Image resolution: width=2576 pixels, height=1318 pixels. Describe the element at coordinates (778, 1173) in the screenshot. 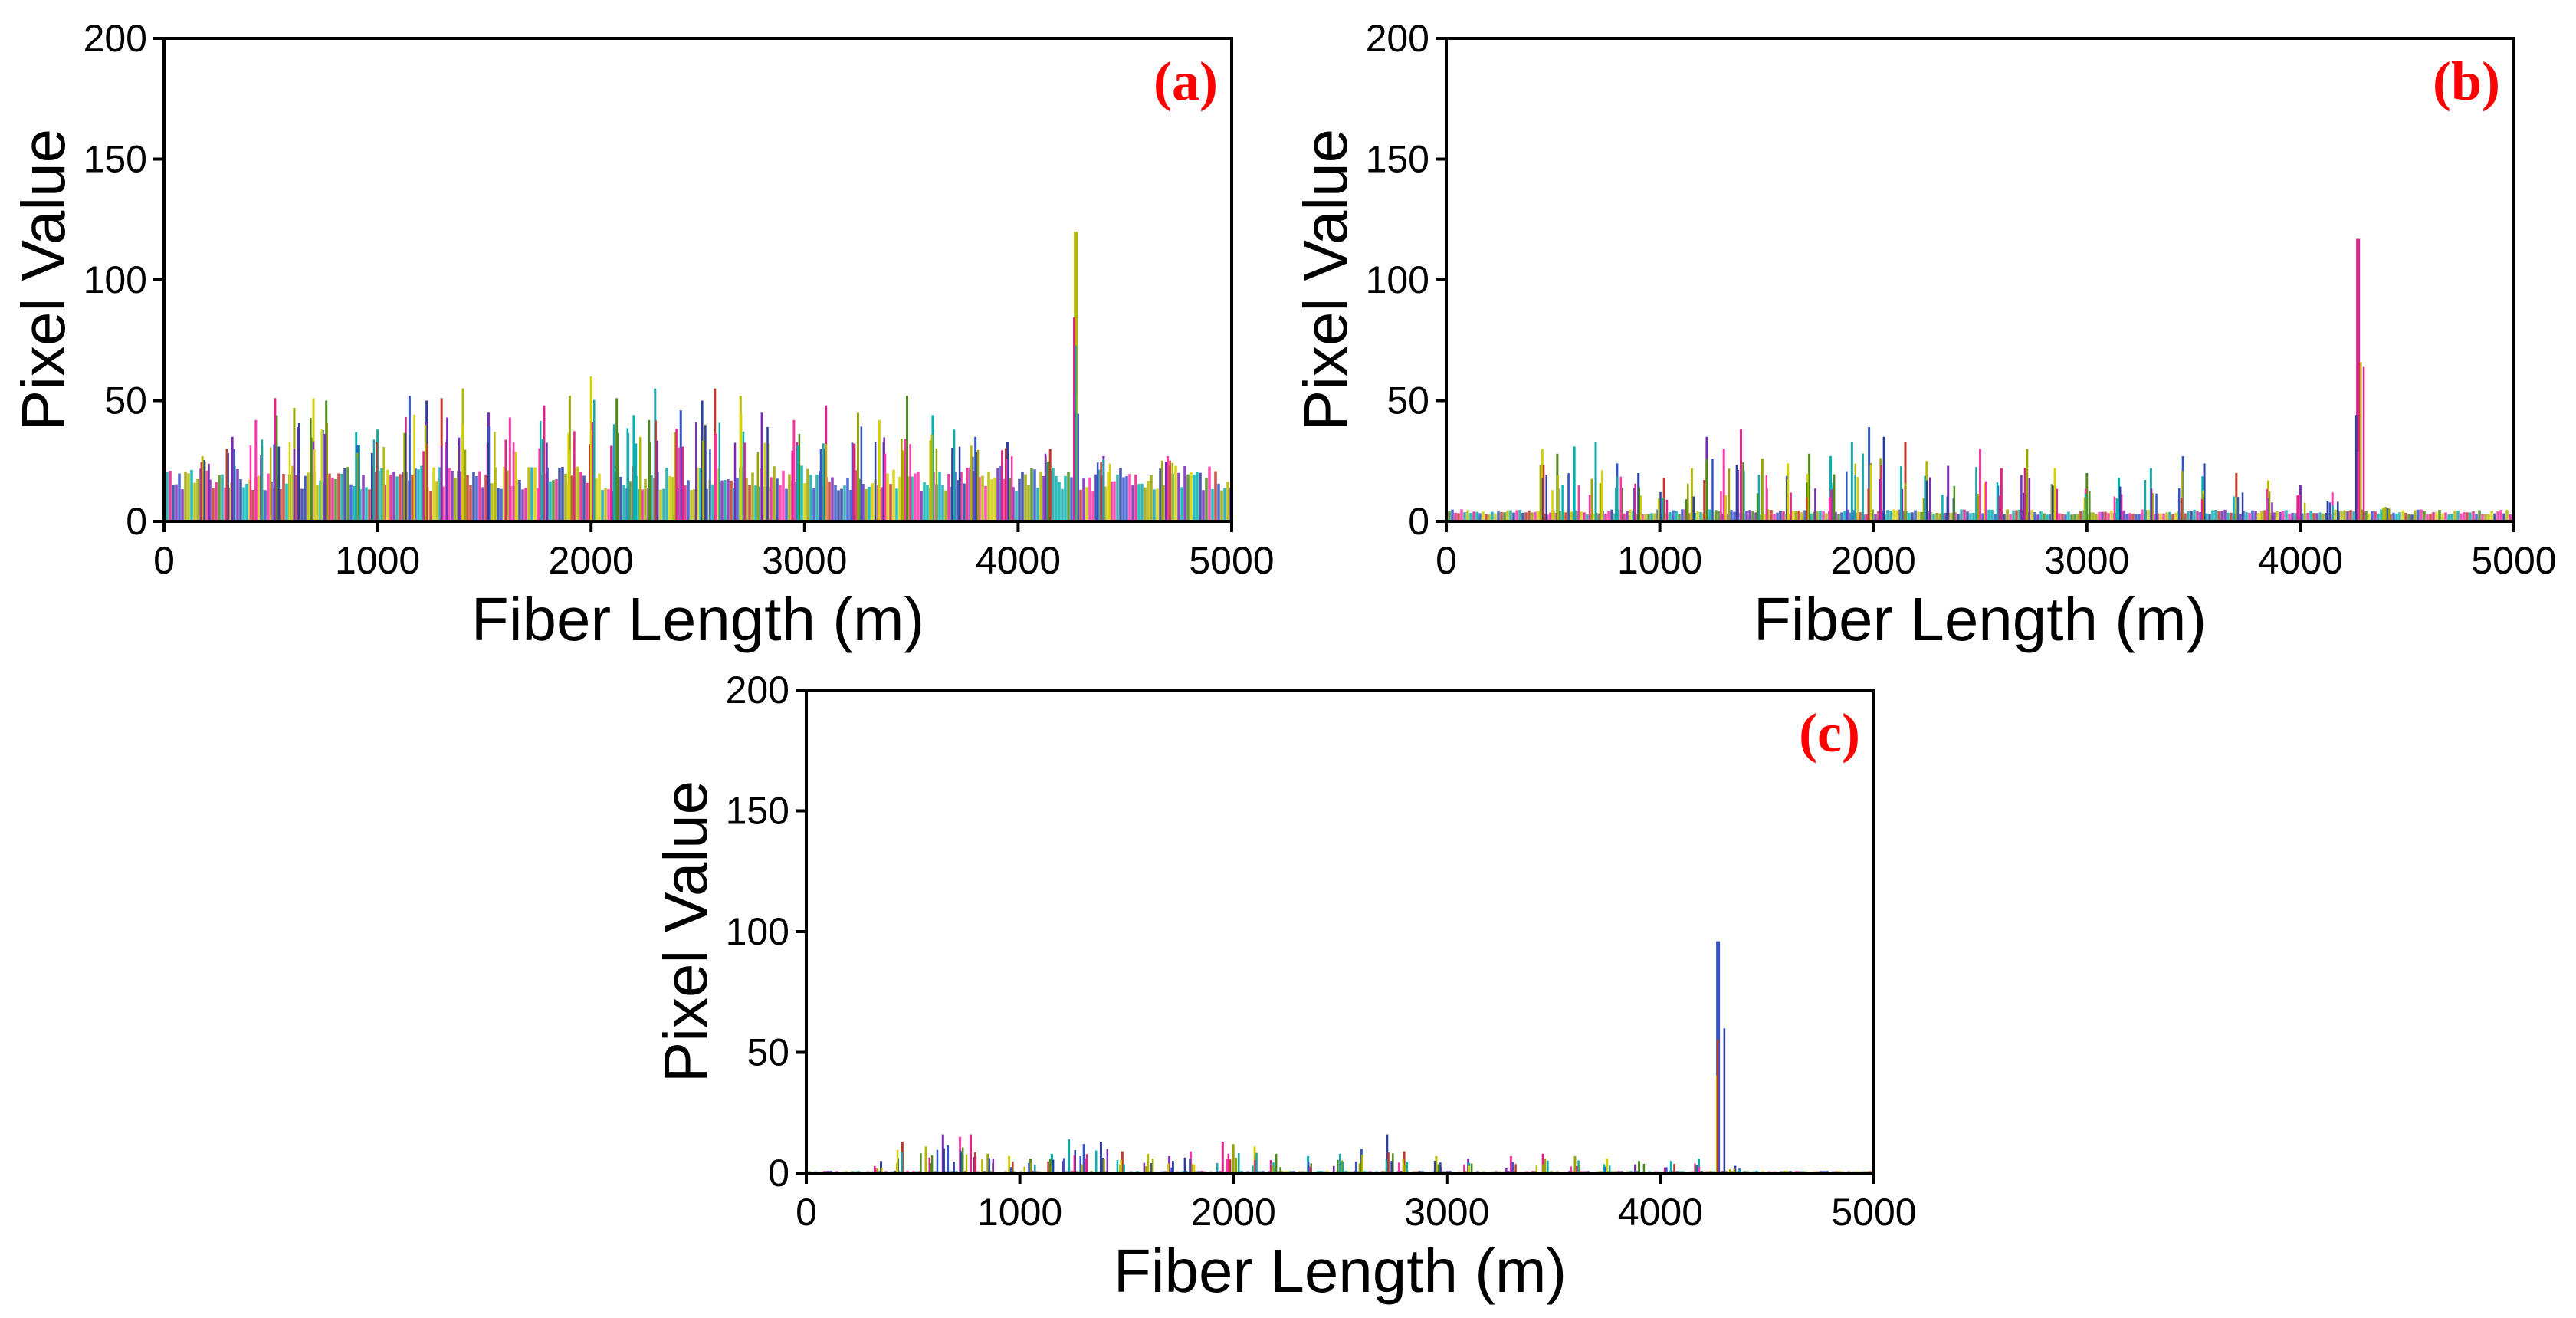

I see `y-tick-label-c-0: 0` at that location.